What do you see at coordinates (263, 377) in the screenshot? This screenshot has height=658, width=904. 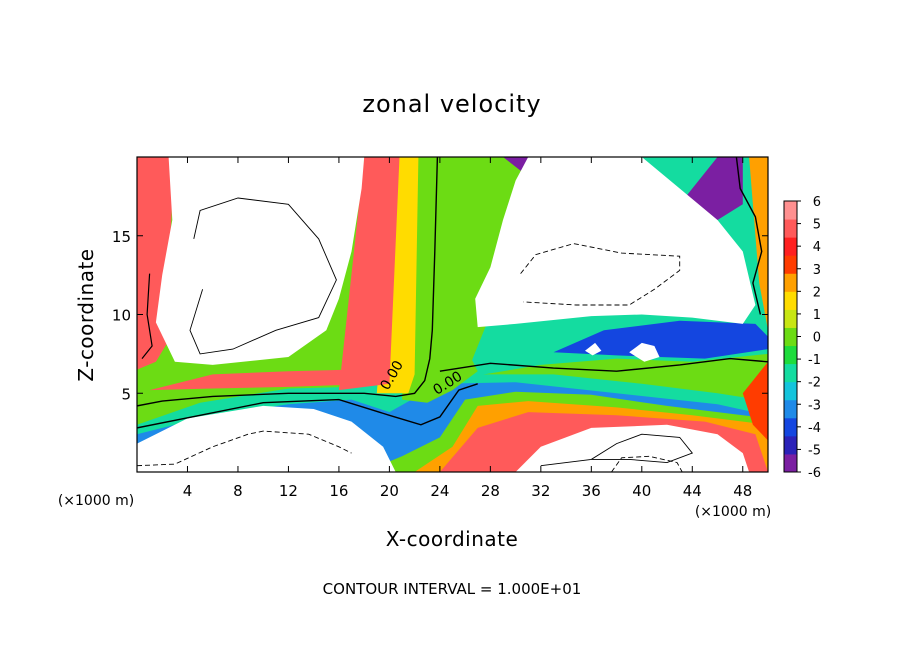 I see `field-left-band-red` at bounding box center [263, 377].